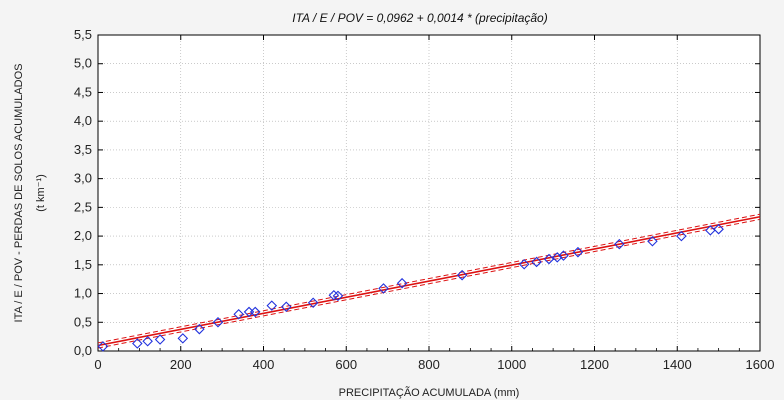 The image size is (784, 400). I want to click on x-tick-label: 1200, so click(594, 364).